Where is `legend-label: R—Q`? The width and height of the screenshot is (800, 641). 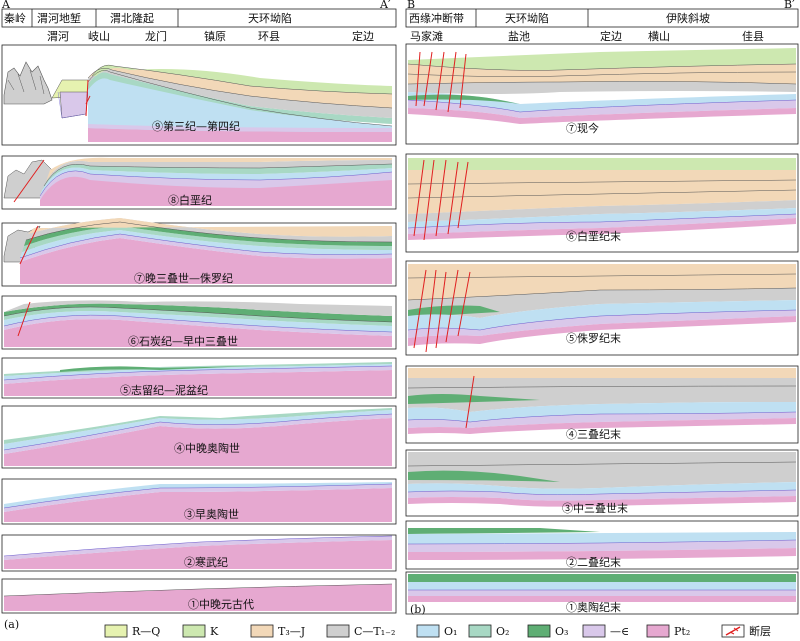
legend-label: R—Q is located at coordinates (146, 631).